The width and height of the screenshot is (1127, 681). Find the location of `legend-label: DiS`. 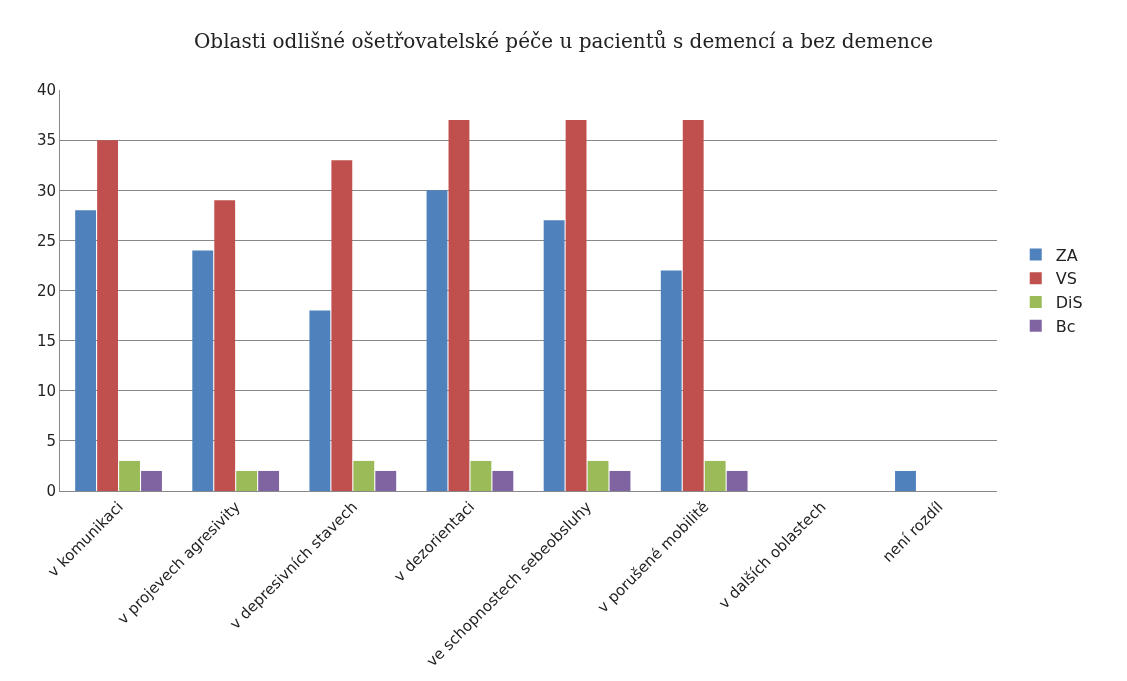

legend-label: DiS is located at coordinates (1069, 303).